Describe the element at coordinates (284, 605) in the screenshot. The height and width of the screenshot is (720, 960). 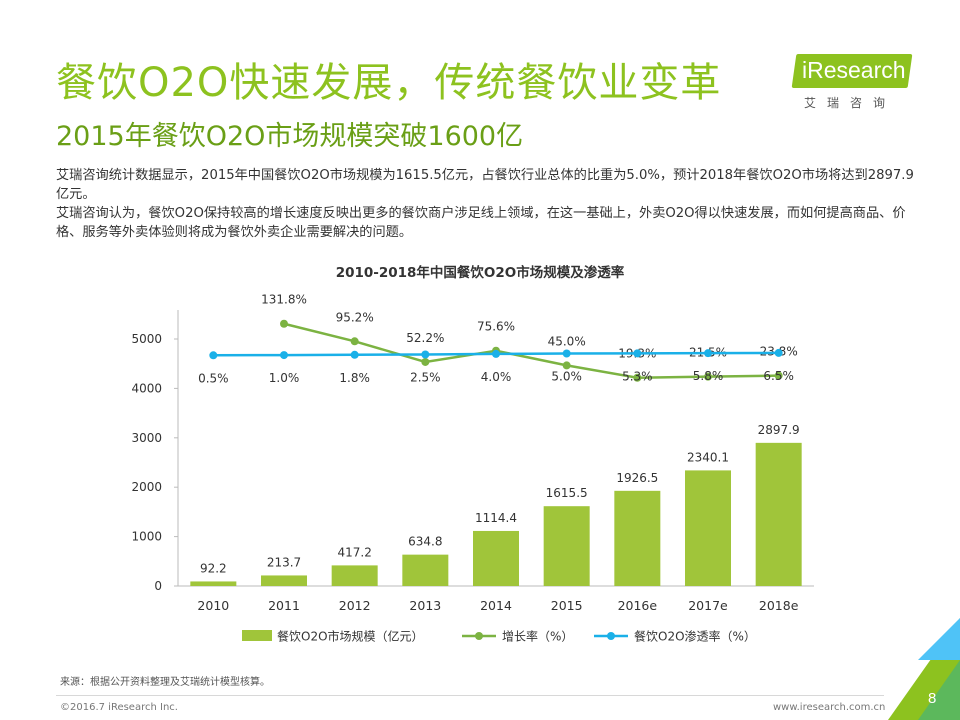
I see `x-tick-label: 2011` at that location.